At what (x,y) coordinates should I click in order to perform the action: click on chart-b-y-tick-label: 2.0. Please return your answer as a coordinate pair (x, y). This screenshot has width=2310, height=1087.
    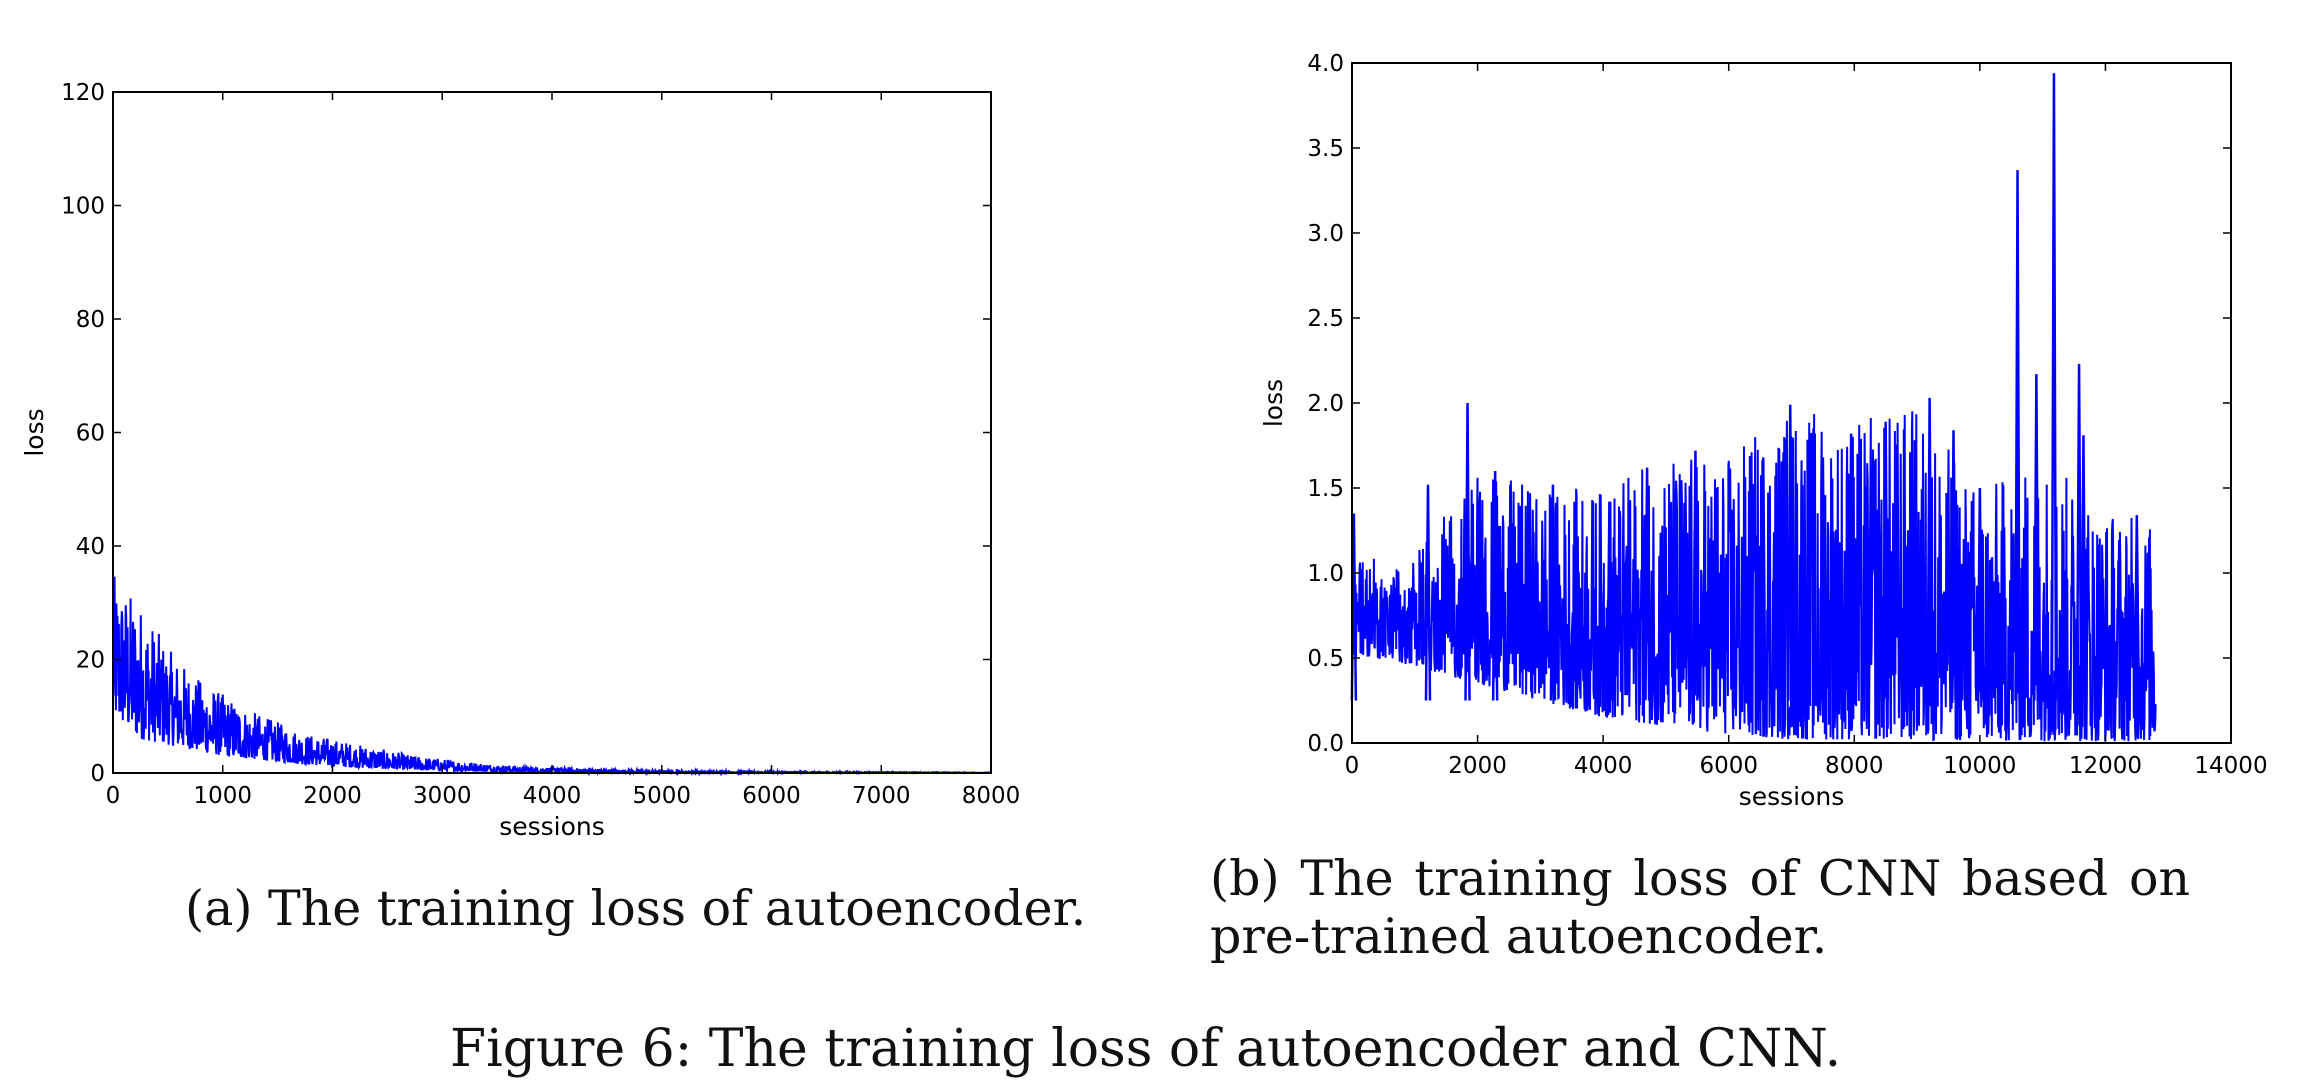
    Looking at the image, I should click on (1325, 404).